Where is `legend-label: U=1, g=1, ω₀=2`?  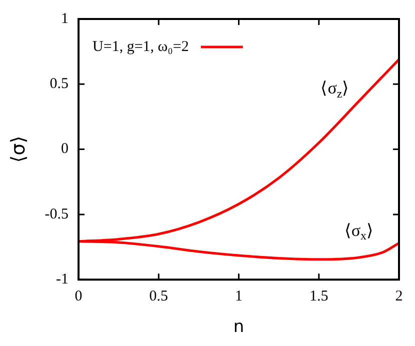 legend-label: U=1, g=1, ω₀=2 is located at coordinates (140, 46).